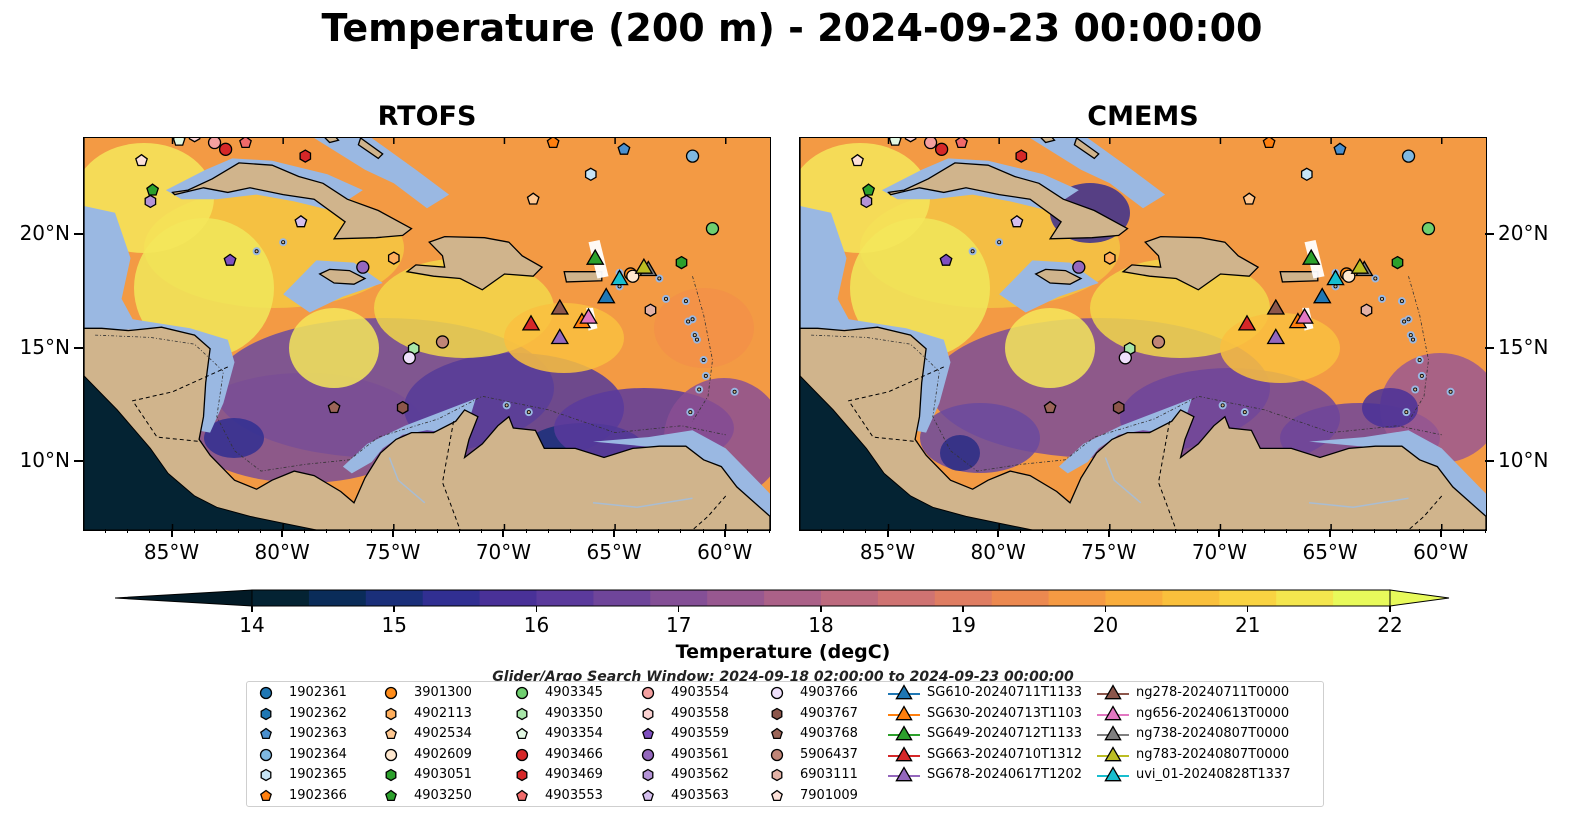 This screenshot has width=1584, height=829. I want to click on legend-item: 4903766, so click(826, 693).